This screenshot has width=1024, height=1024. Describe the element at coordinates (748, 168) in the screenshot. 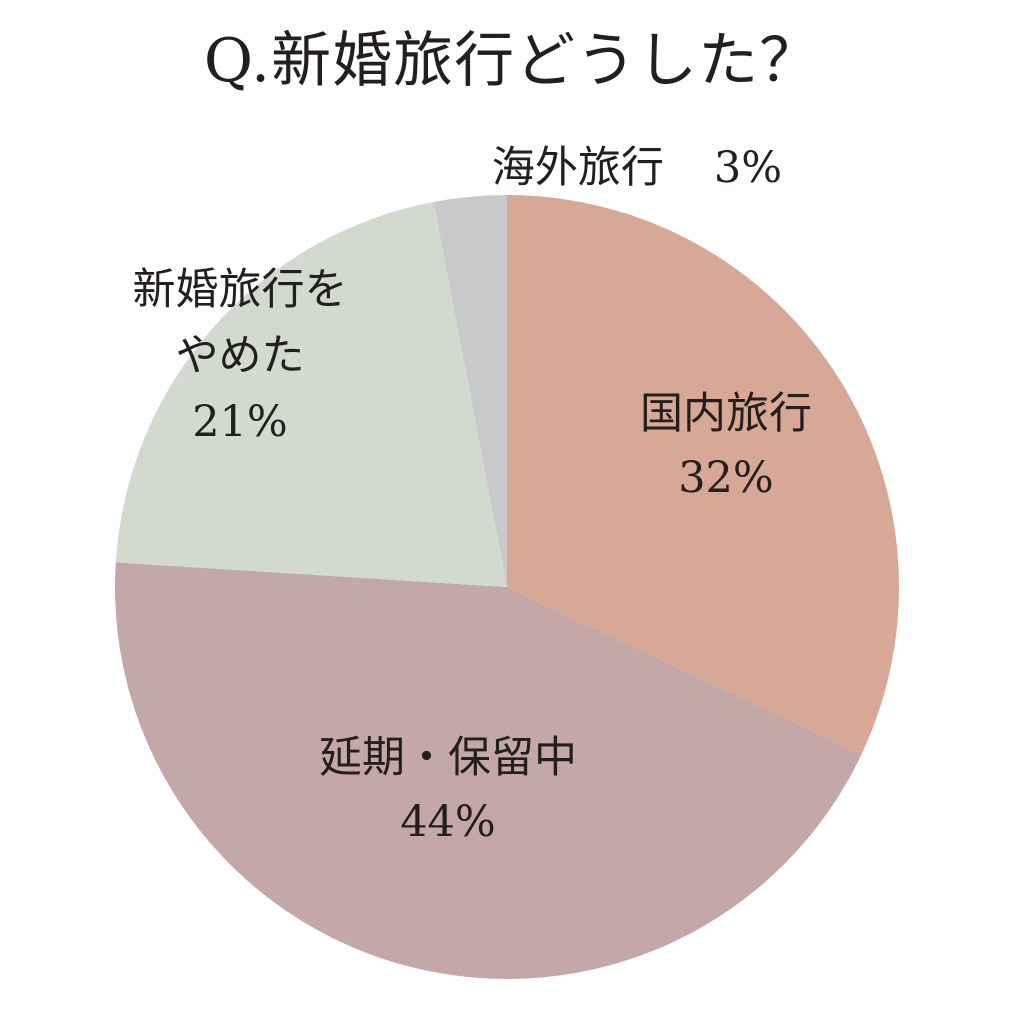

I see `slice-percent: 3%` at that location.